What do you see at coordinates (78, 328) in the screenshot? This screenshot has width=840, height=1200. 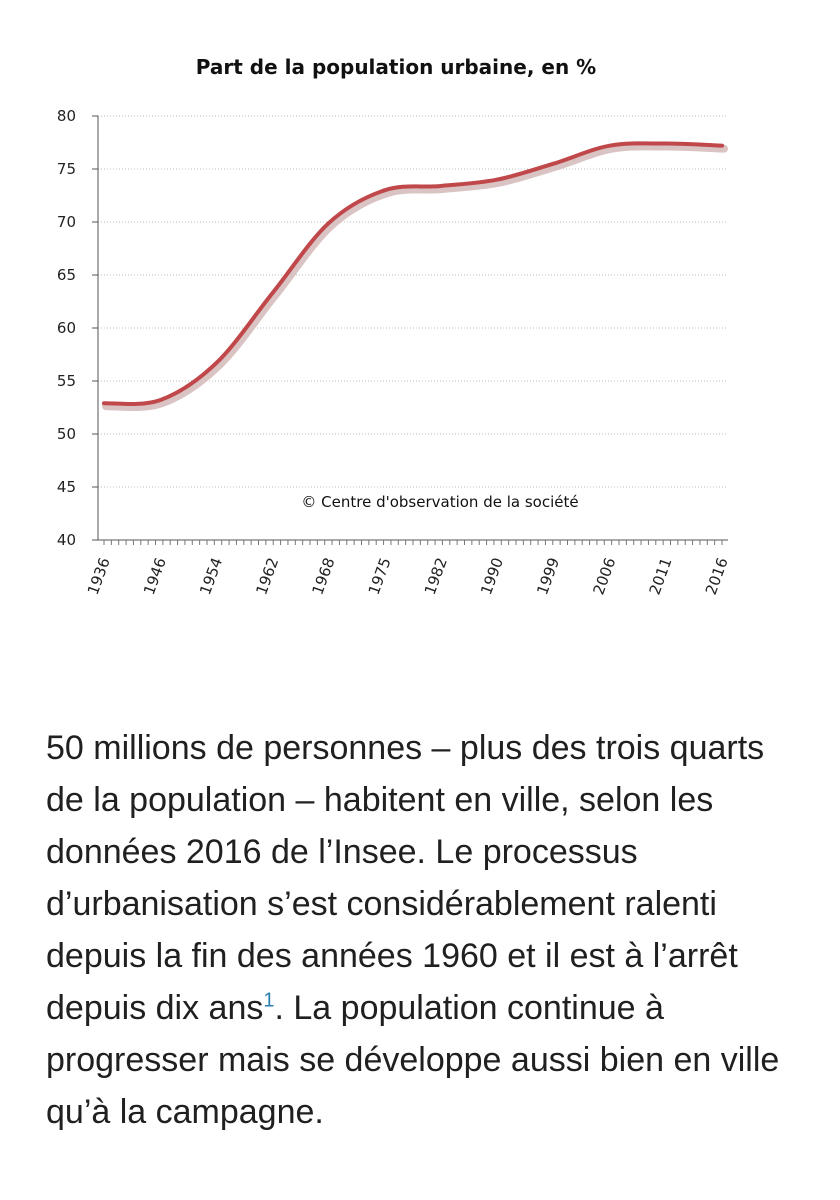 I see `y-axis: 40 45 50 55 60 65 70 75 80` at bounding box center [78, 328].